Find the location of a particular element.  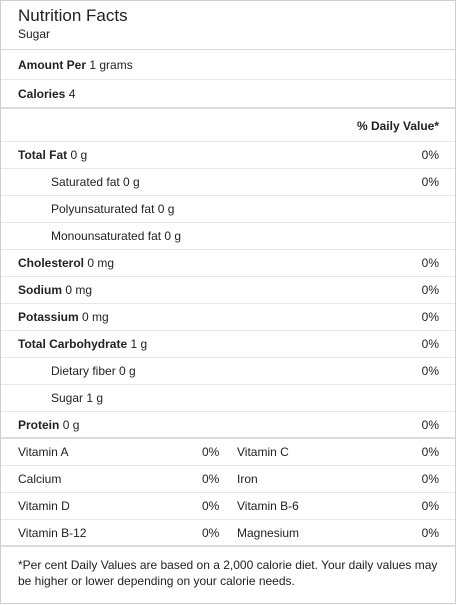

nutrient-label: Polyunsaturated fat 0 g is located at coordinates (113, 209).